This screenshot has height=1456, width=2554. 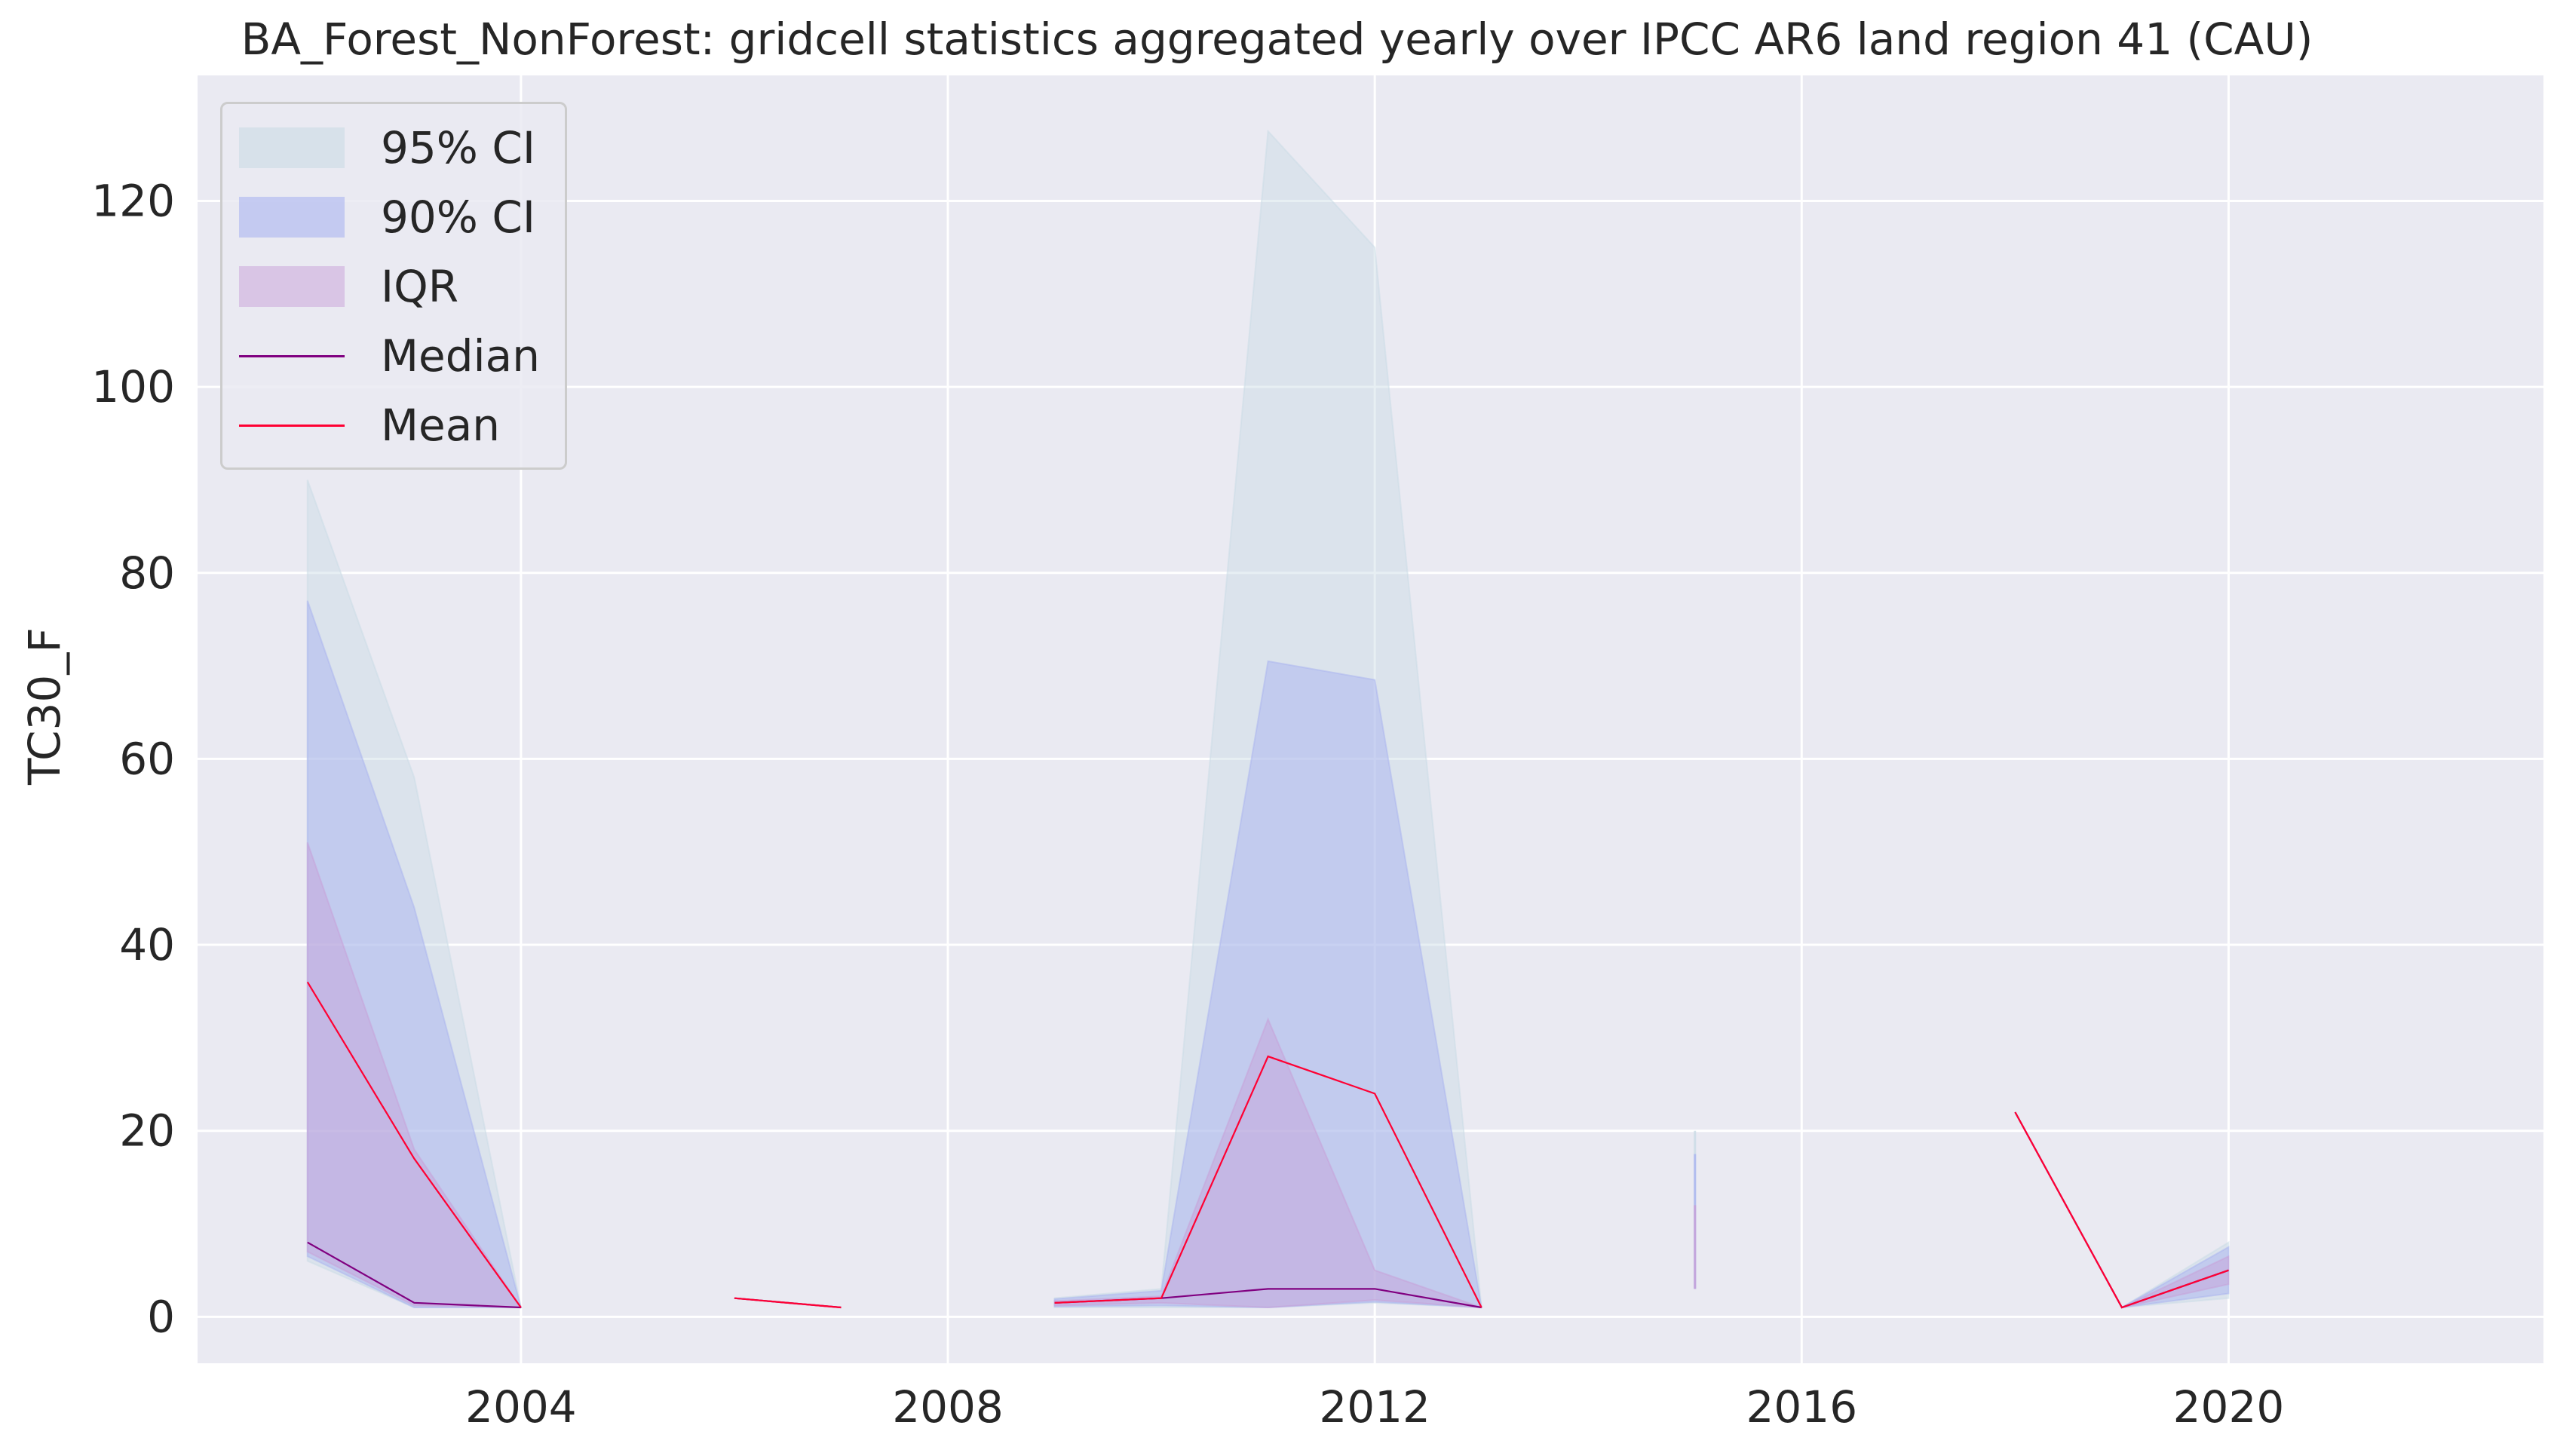 I want to click on y-tick-labels: 0 20 40 60 80 100 120, so click(x=133, y=758).